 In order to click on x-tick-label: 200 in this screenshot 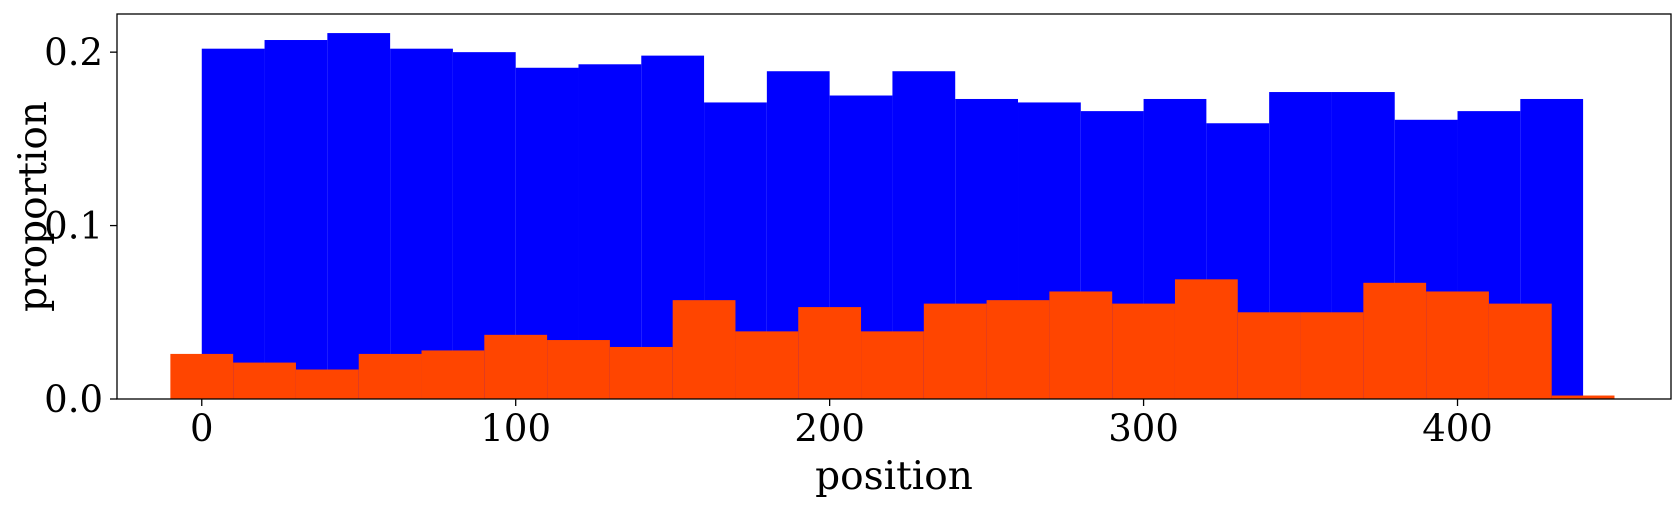, I will do `click(829, 428)`.